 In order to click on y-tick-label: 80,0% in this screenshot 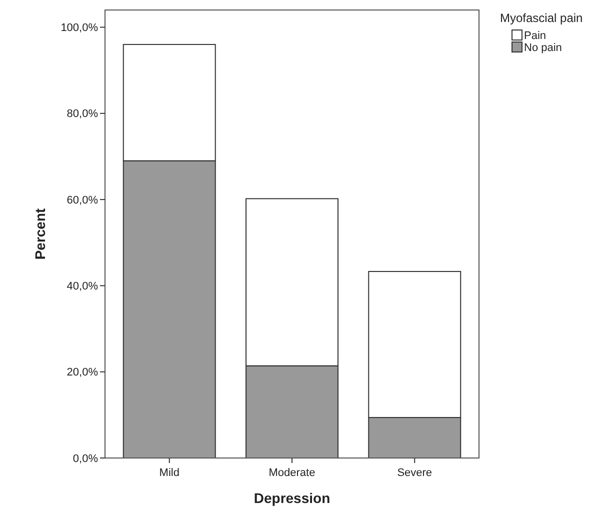, I will do `click(82, 114)`.